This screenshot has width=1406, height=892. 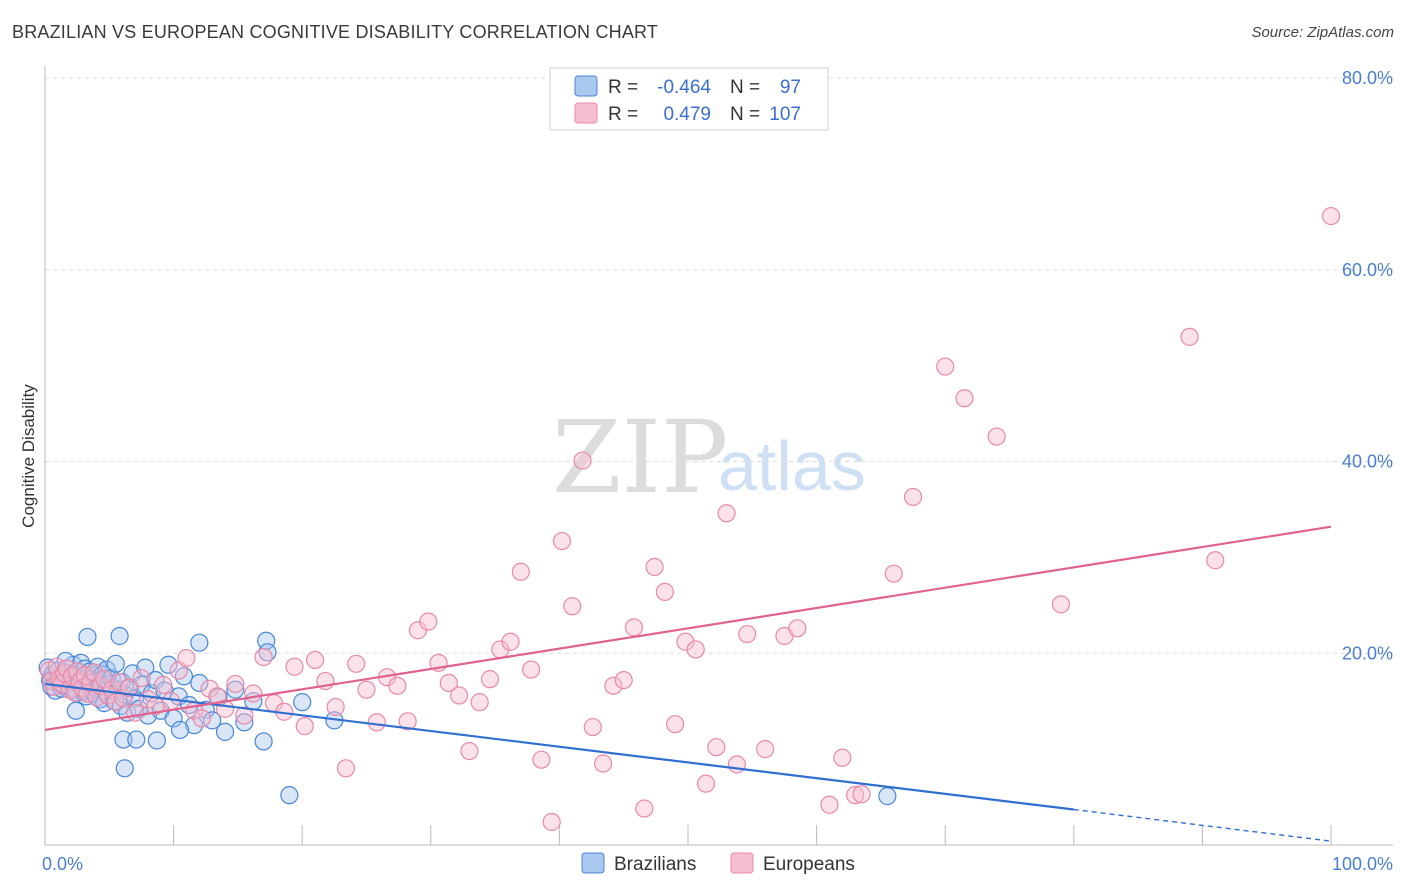 What do you see at coordinates (62, 864) in the screenshot?
I see `x-tick-label-0: 0.0%` at bounding box center [62, 864].